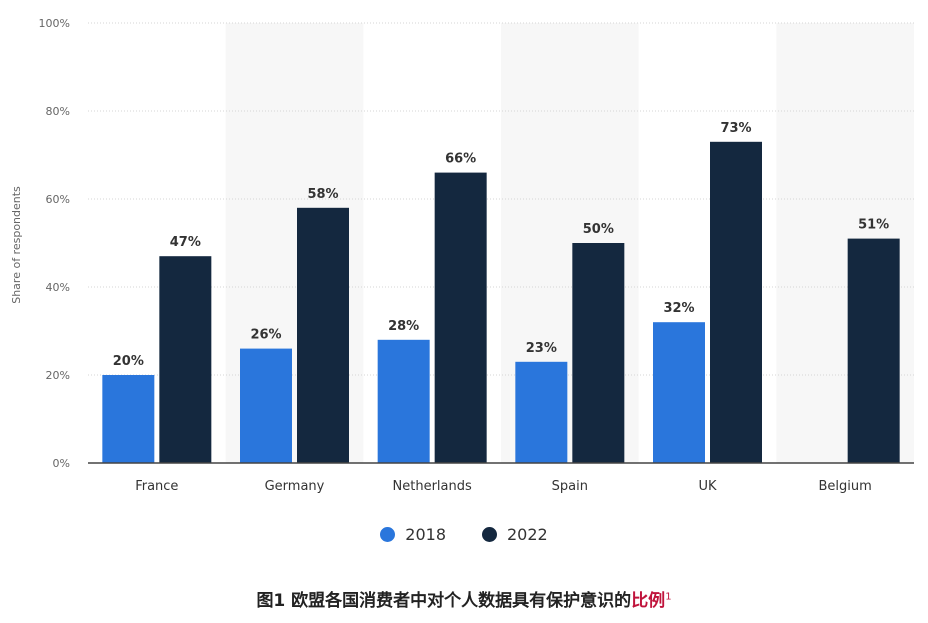  I want to click on bar-germany-2018, so click(266, 405).